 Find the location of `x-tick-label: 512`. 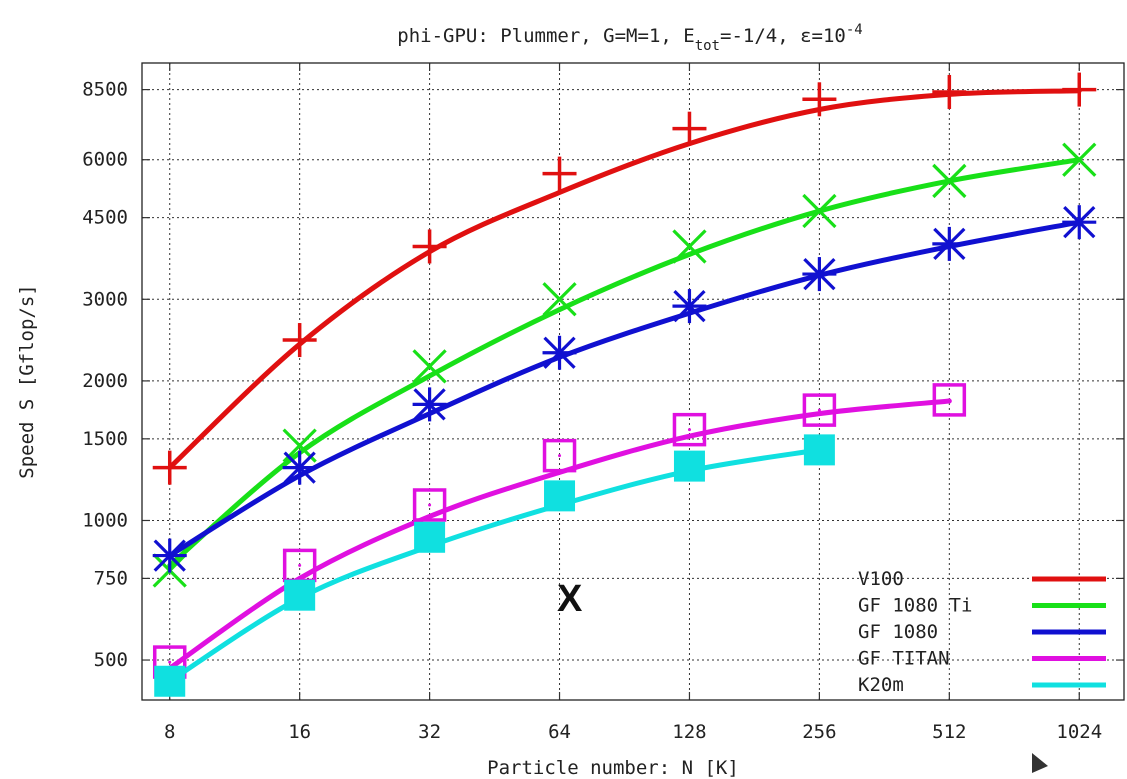

x-tick-label: 512 is located at coordinates (949, 732).